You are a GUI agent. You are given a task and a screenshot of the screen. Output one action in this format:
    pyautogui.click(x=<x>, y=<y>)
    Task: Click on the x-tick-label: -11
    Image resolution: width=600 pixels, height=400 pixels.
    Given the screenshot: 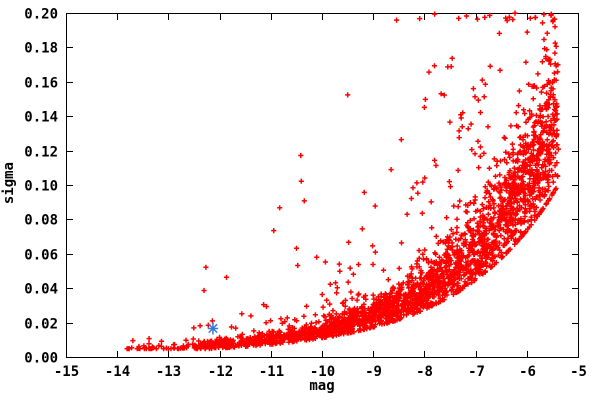 What is the action you would take?
    pyautogui.click(x=271, y=372)
    